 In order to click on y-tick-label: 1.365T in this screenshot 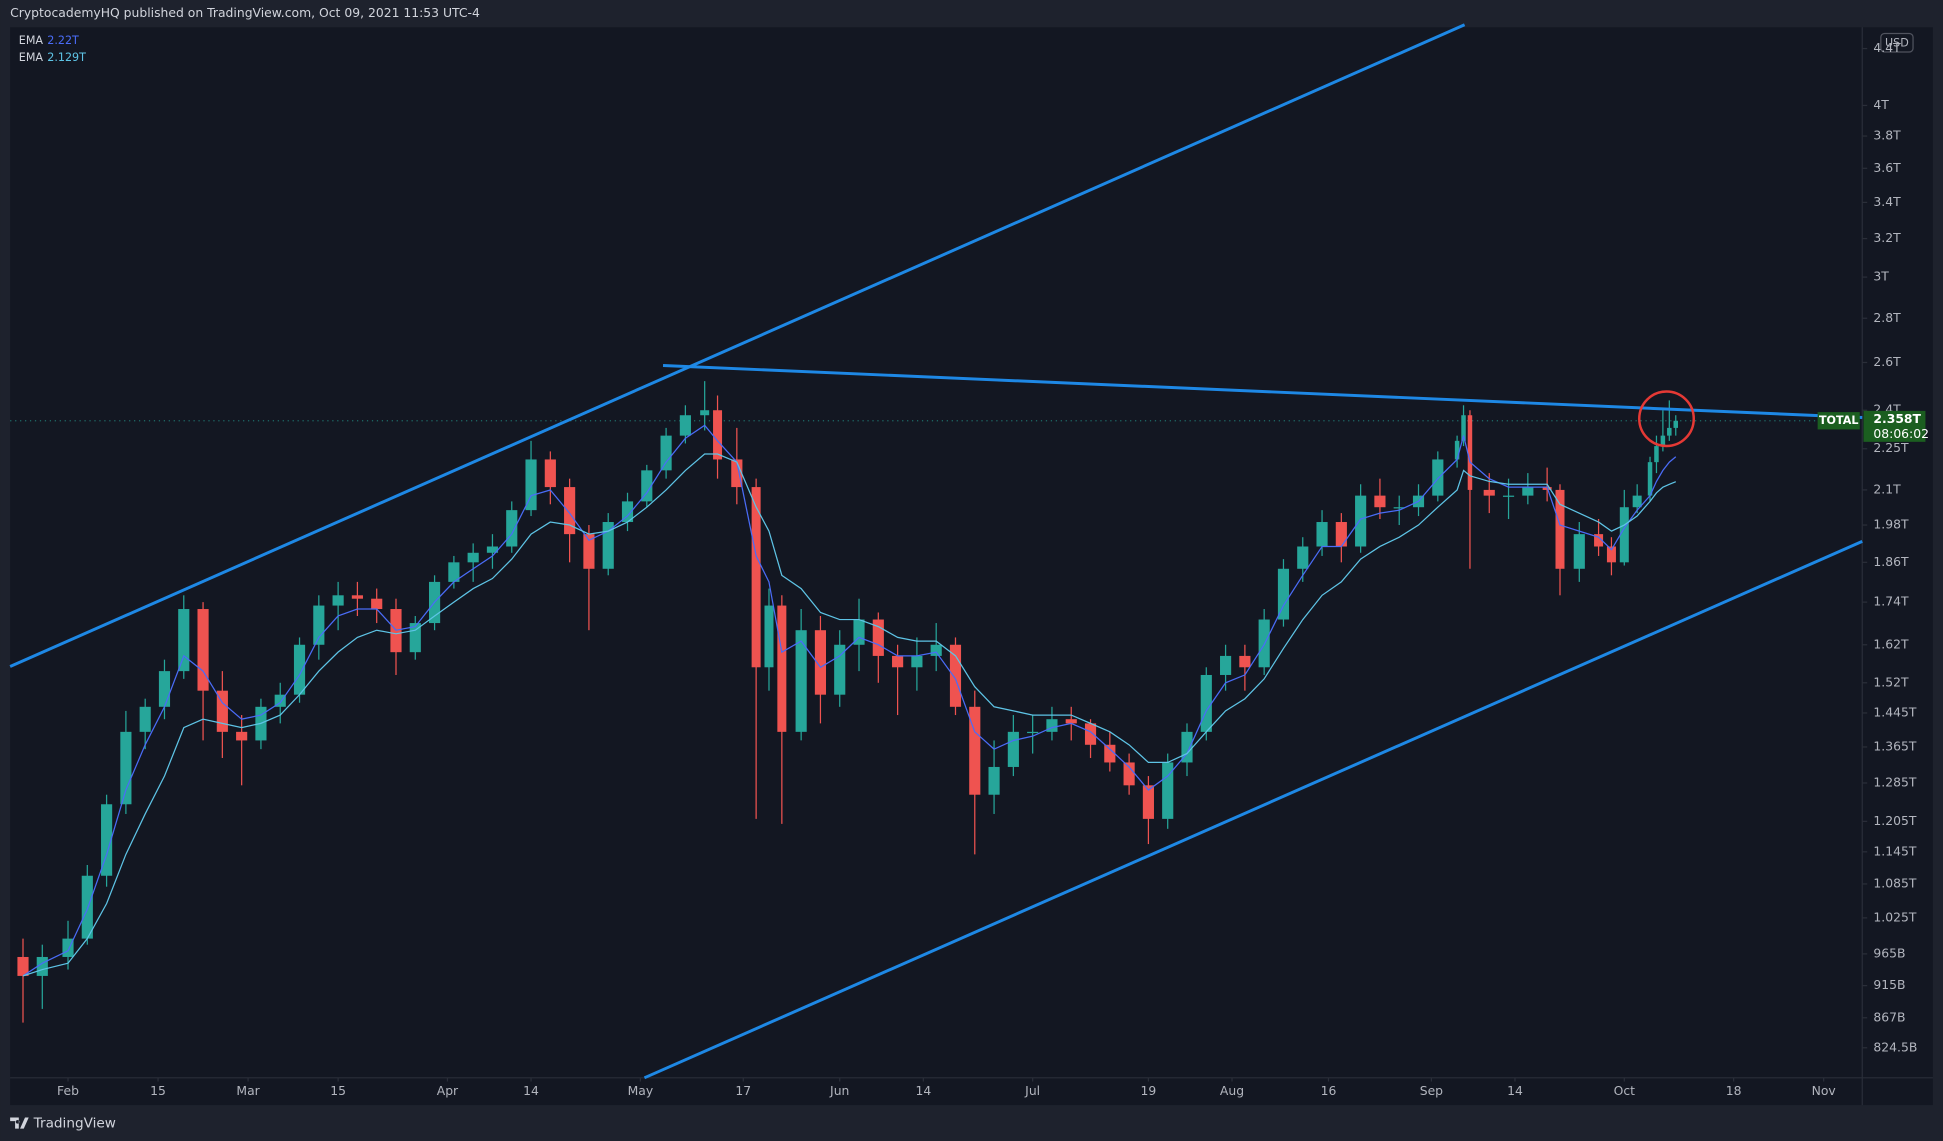, I will do `click(1894, 746)`.